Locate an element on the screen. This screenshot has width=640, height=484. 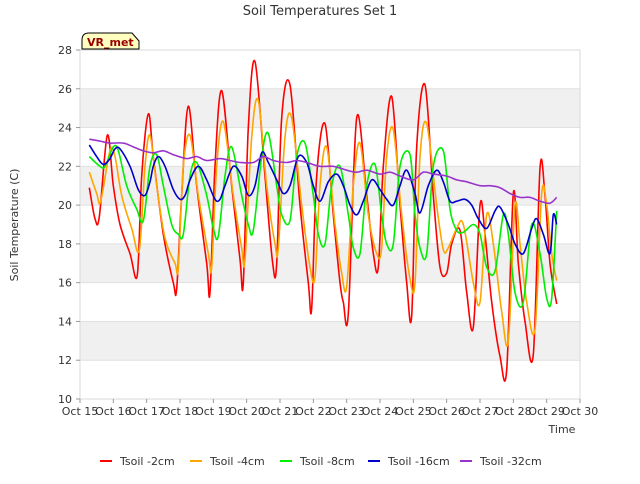
x-tick-label: Oct 21 is located at coordinates (280, 411).